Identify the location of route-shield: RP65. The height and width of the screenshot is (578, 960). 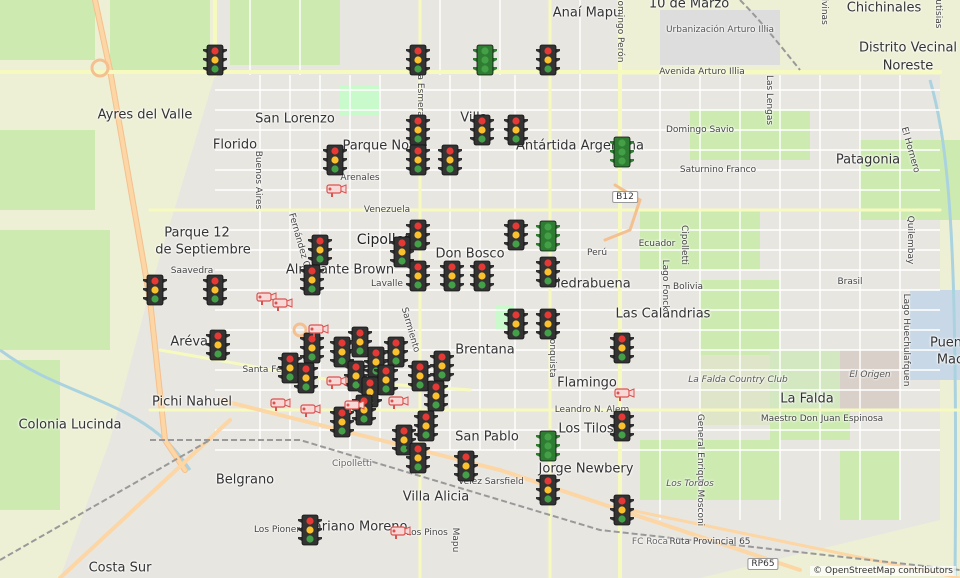
(763, 564).